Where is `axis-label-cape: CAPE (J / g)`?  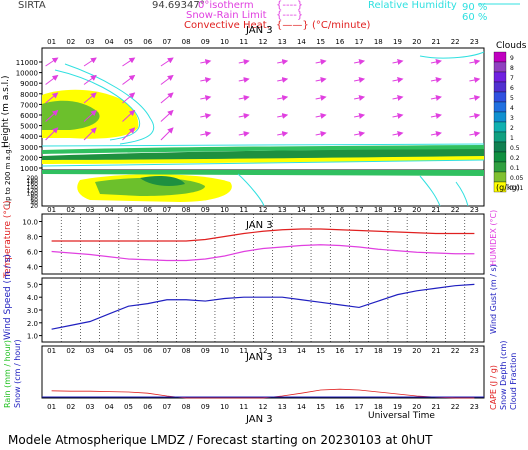 axis-label-cape: CAPE (J / g) is located at coordinates (493, 387).